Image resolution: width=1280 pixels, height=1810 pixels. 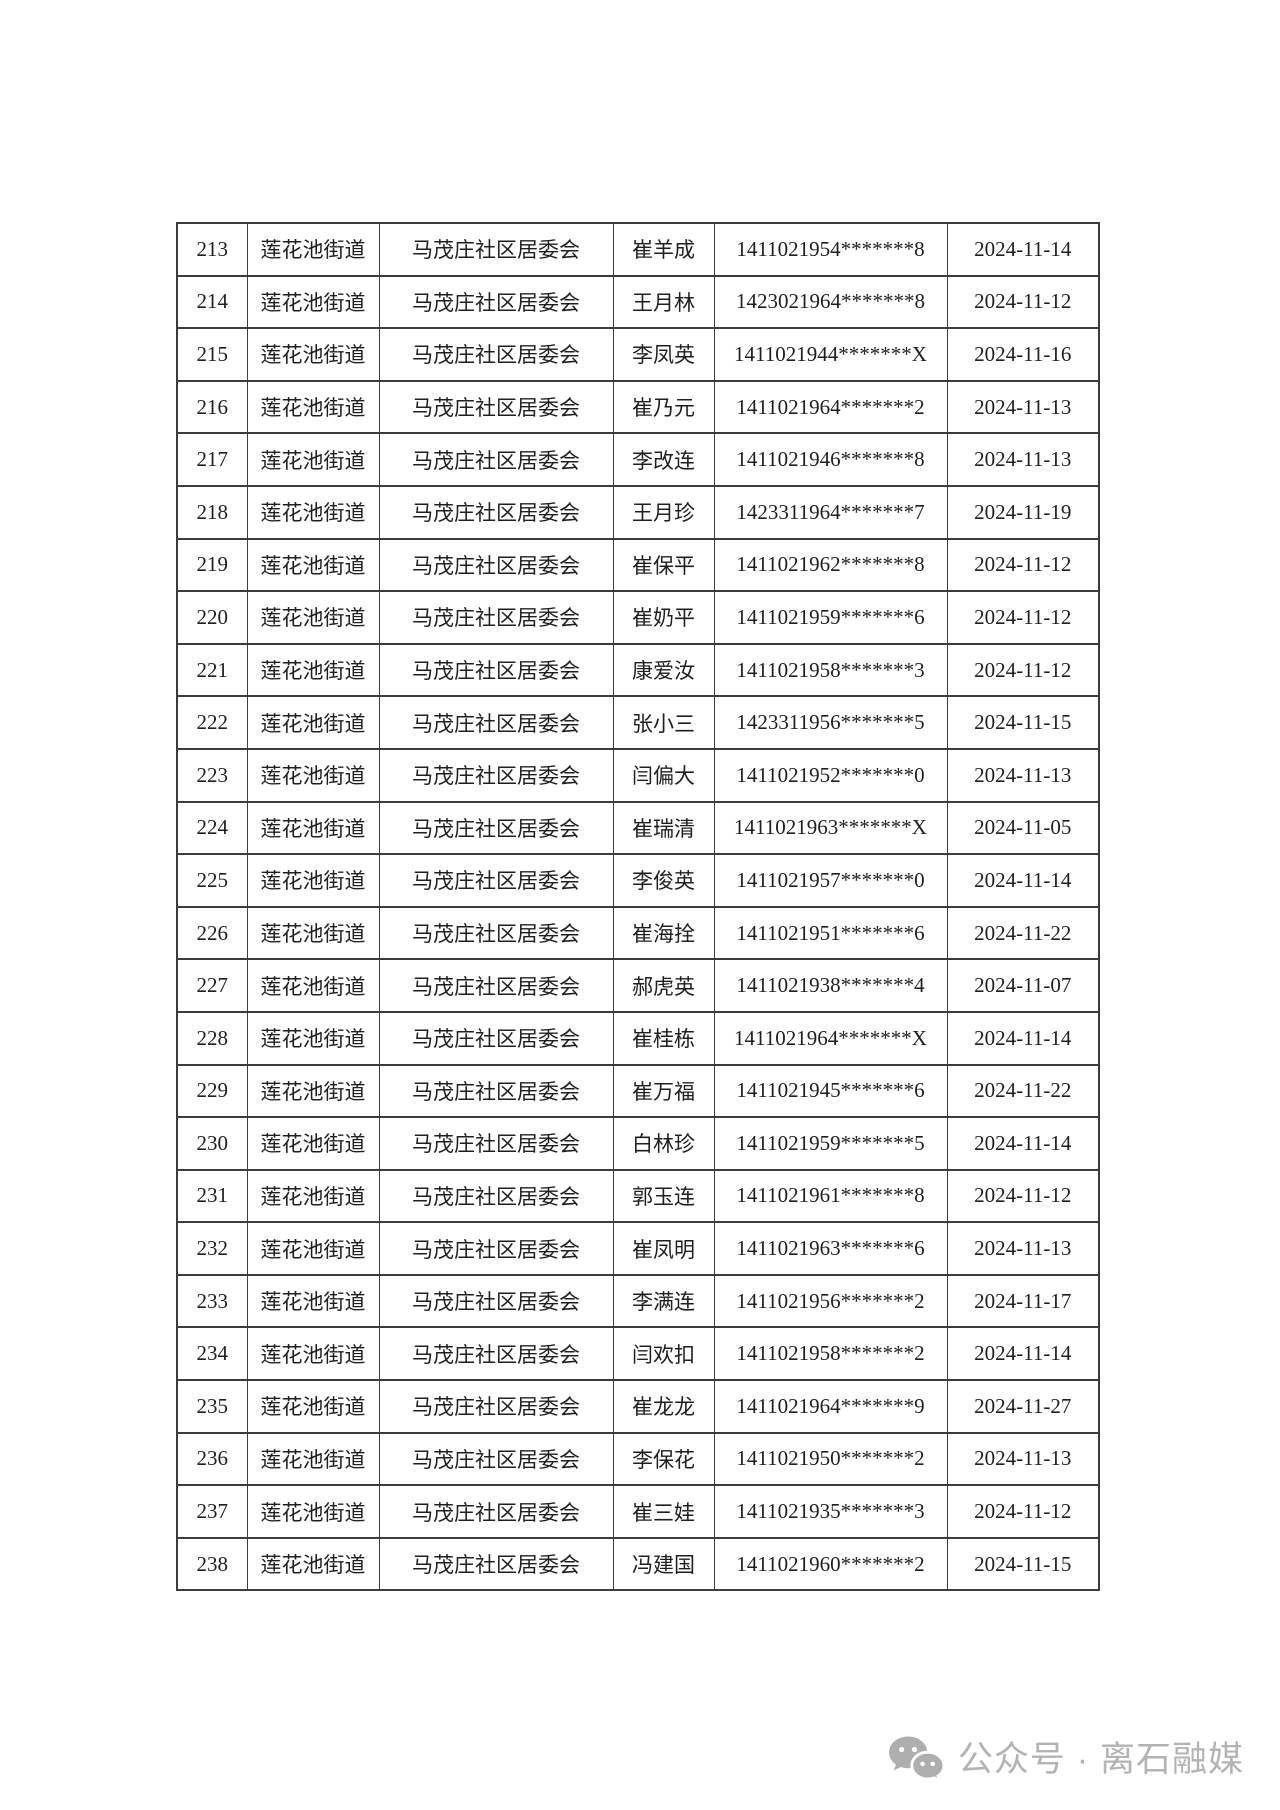 What do you see at coordinates (663, 1301) in the screenshot?
I see `cell-name: 李满连` at bounding box center [663, 1301].